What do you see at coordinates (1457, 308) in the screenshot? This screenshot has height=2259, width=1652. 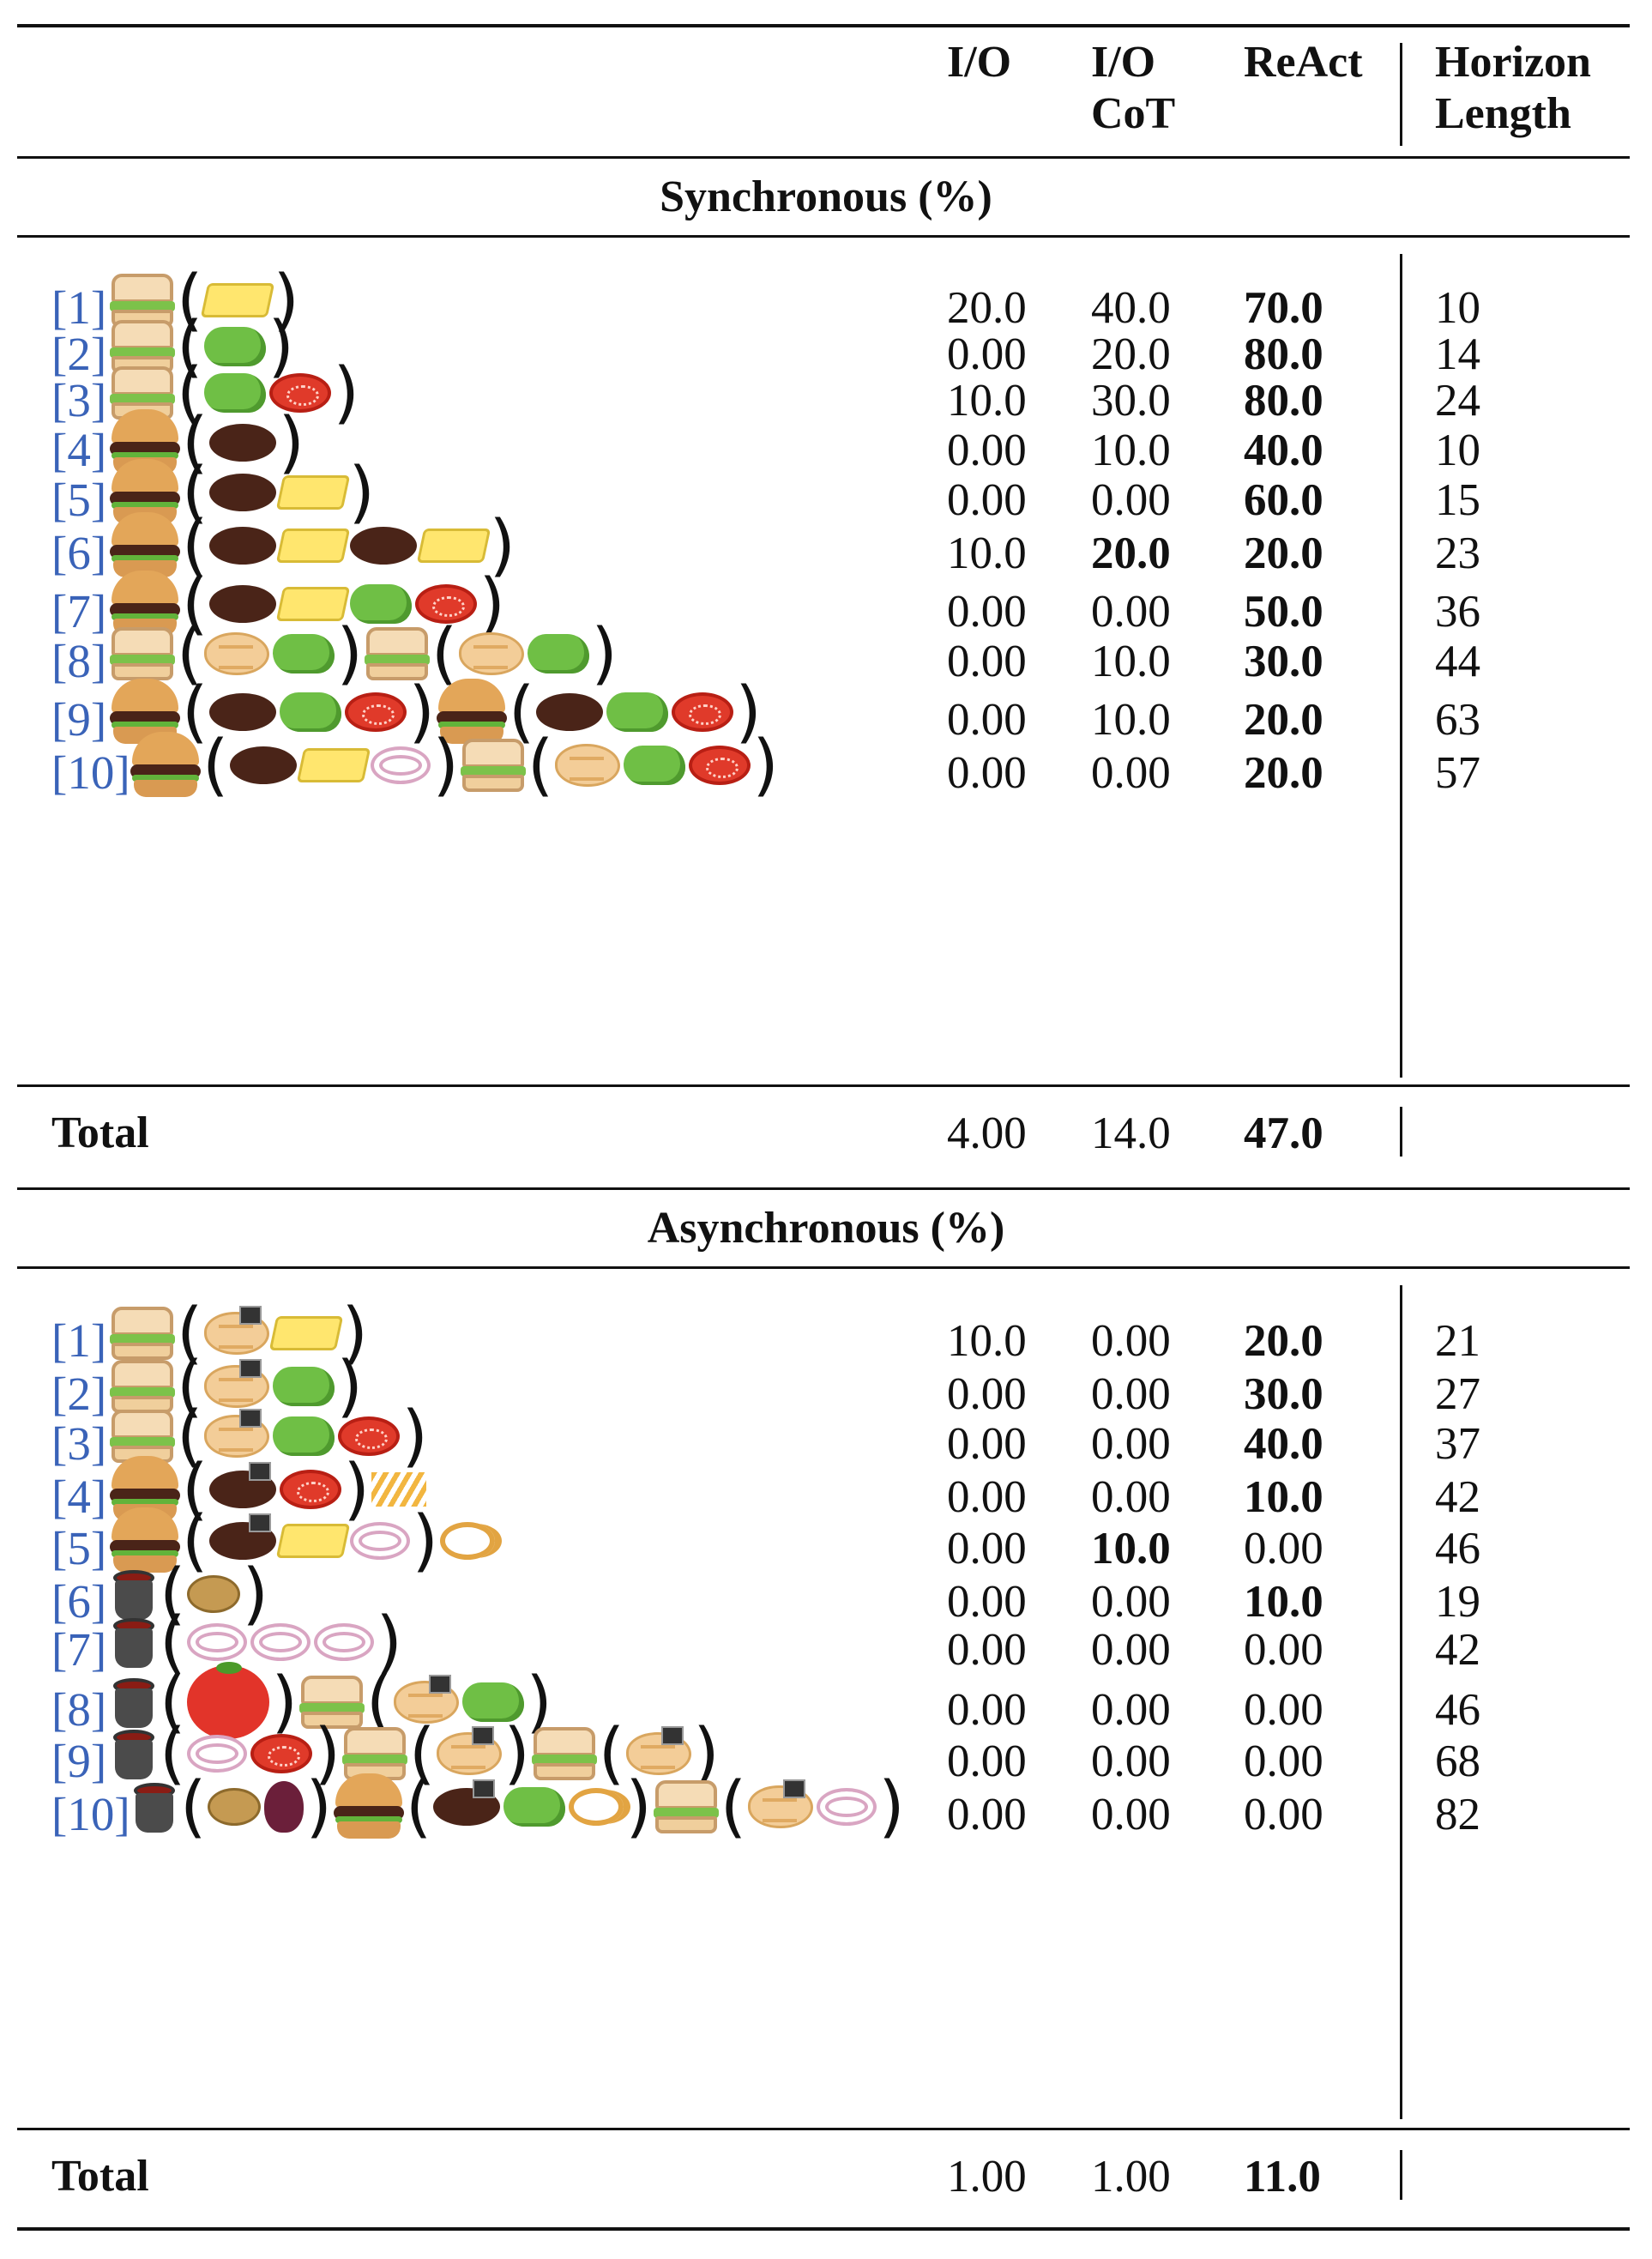 I see `horizon-length-value: 10` at bounding box center [1457, 308].